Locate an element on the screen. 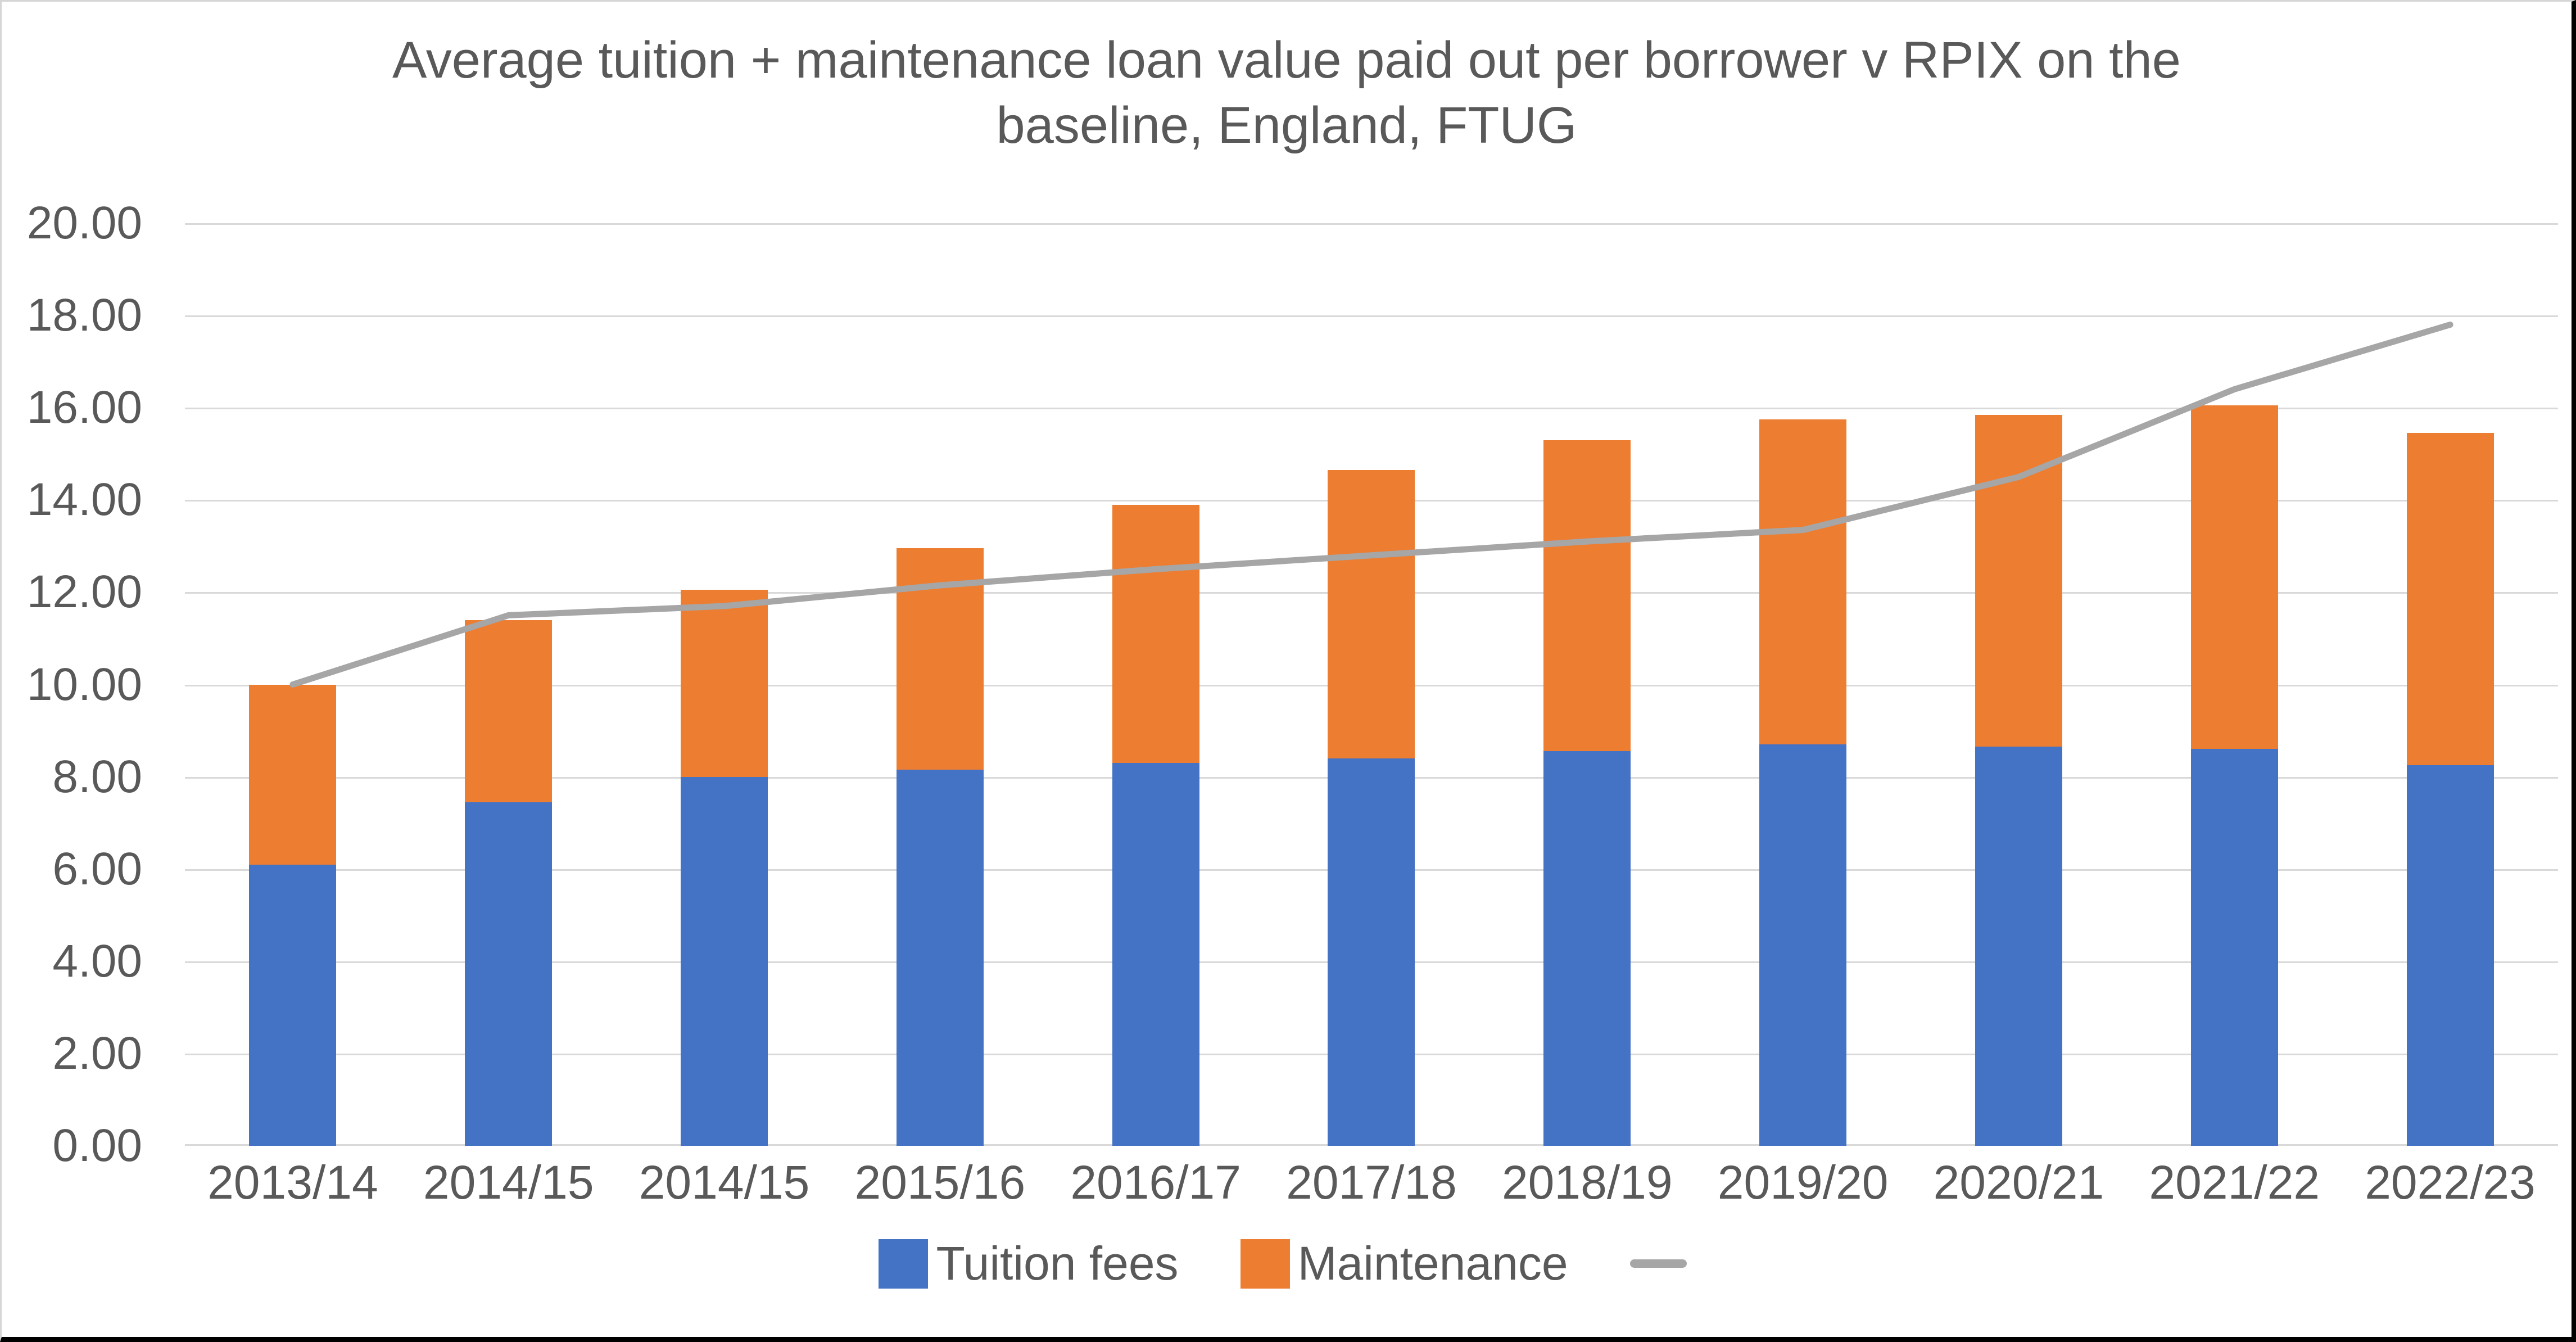 The image size is (2576, 1342). gridline-16.00 is located at coordinates (1372, 409).